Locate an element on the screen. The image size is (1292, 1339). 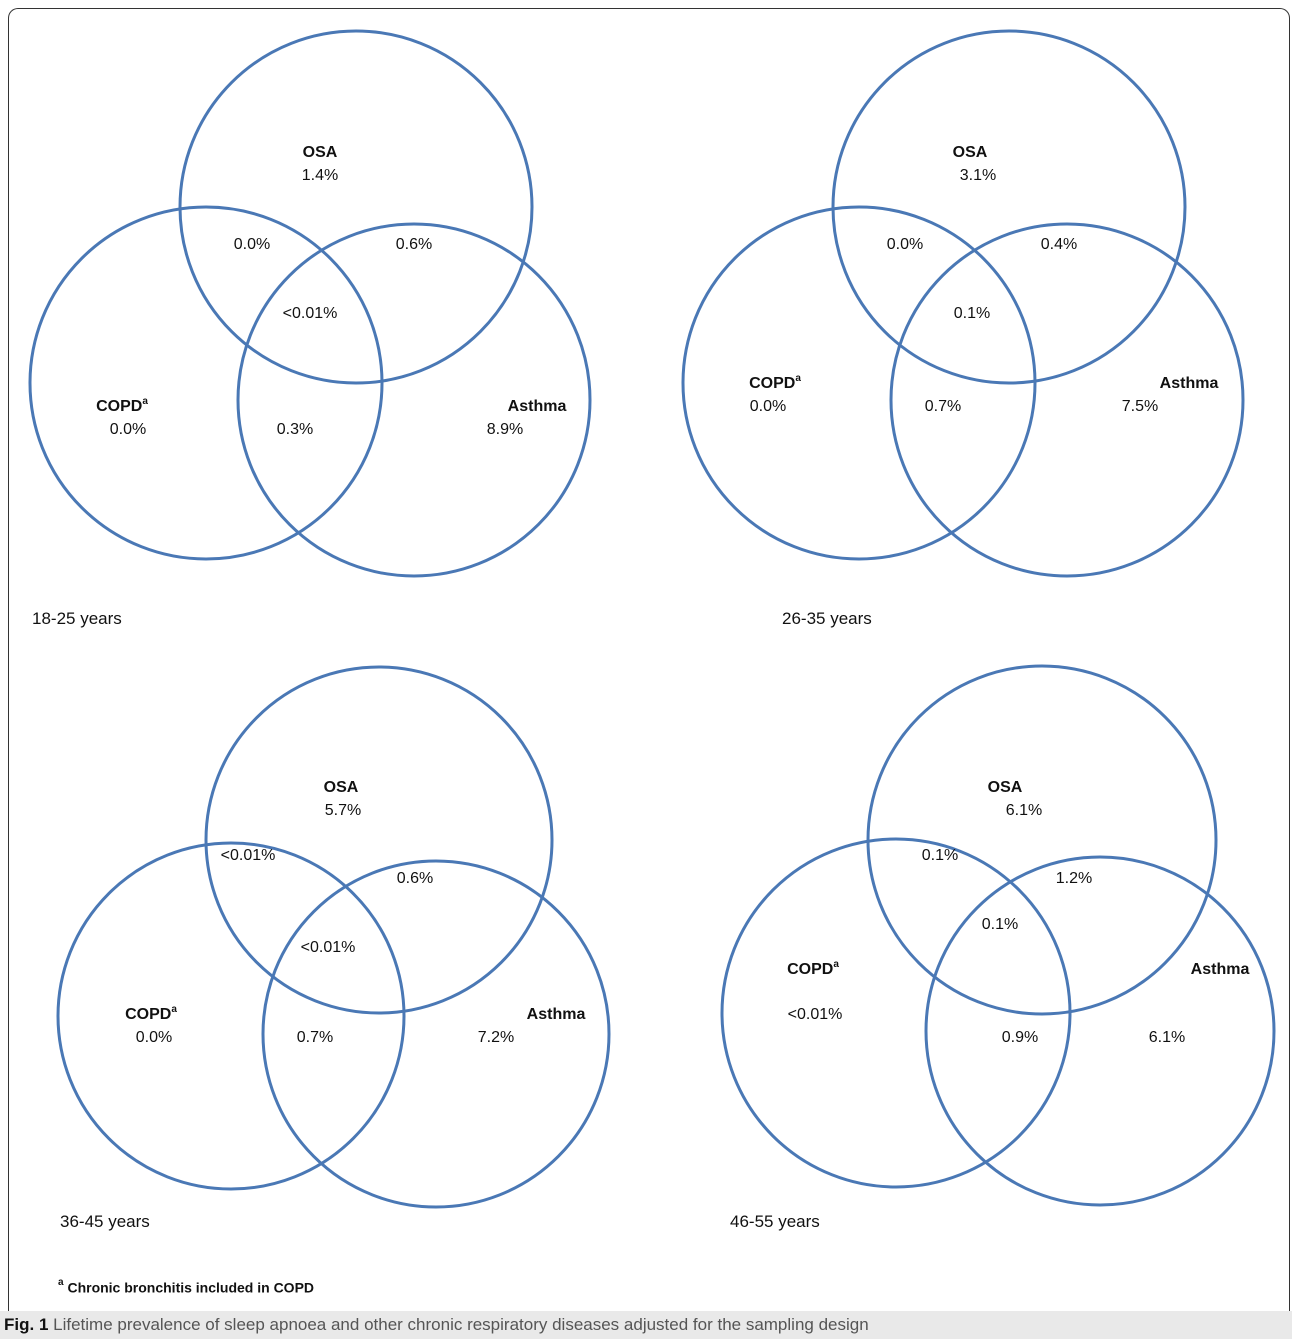
copd-value: <0.01% is located at coordinates (815, 1014).